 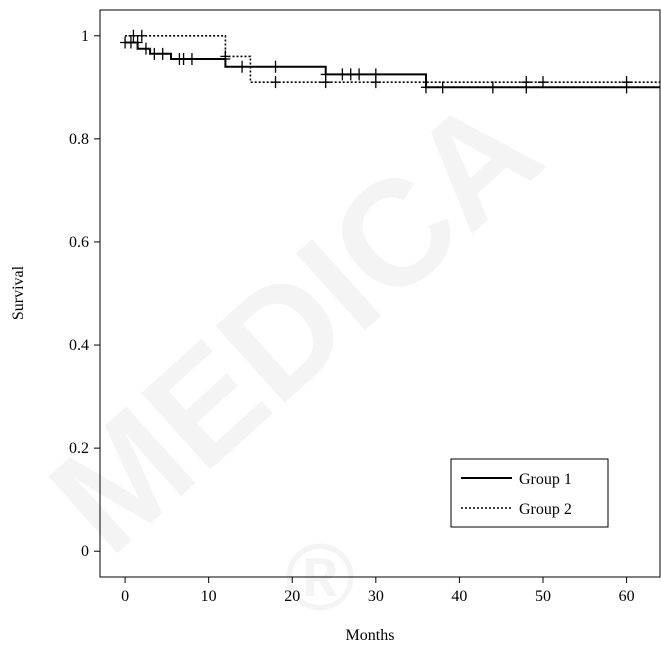 I want to click on x-tick-label: 60, so click(x=627, y=596).